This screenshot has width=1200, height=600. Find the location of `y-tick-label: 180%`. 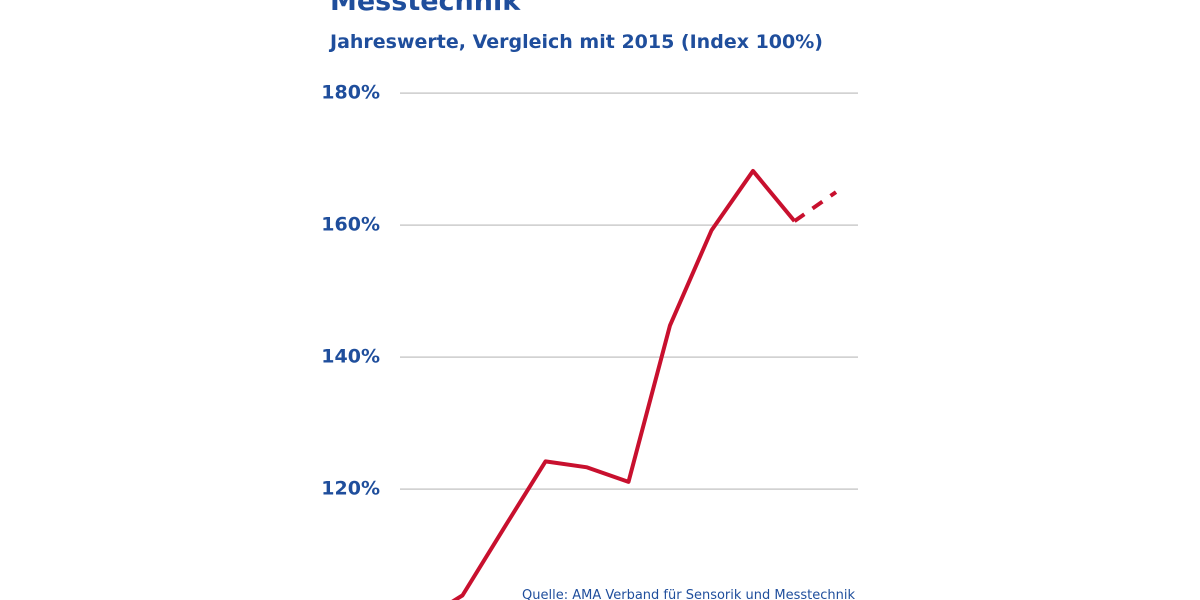

y-tick-label: 180% is located at coordinates (350, 93).